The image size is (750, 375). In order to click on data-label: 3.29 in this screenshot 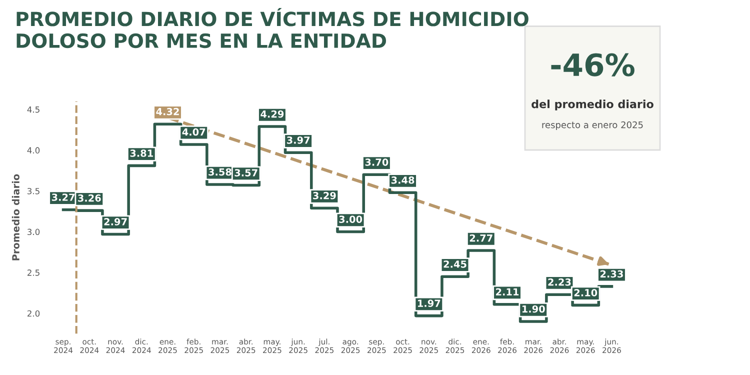, I will do `click(324, 196)`.